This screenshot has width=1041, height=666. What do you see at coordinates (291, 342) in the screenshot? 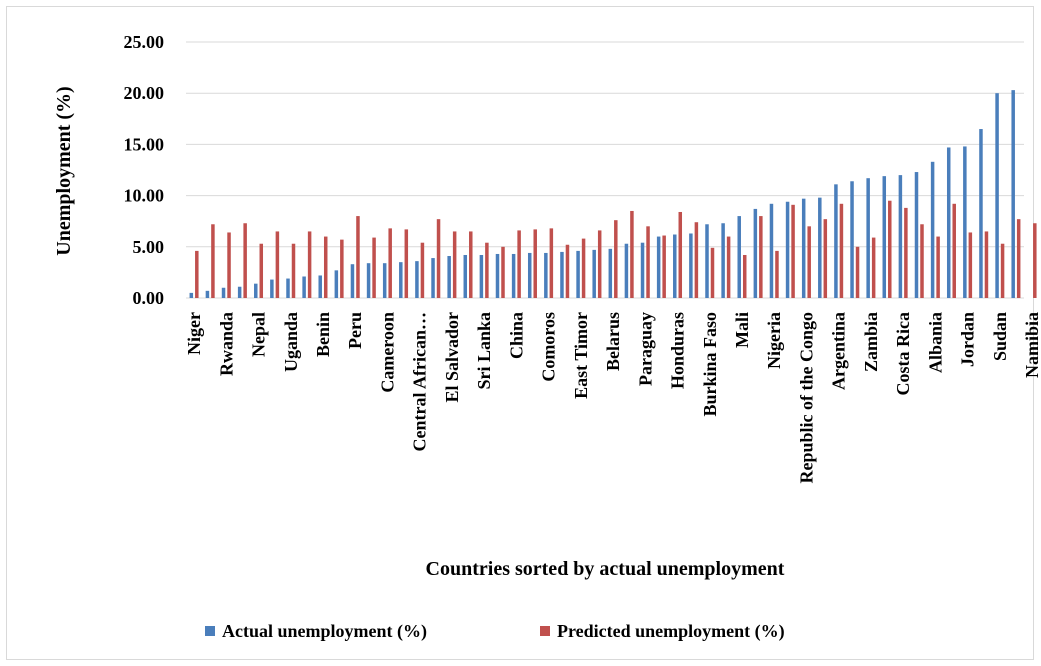
I see `x-tick-label: Uganda` at bounding box center [291, 342].